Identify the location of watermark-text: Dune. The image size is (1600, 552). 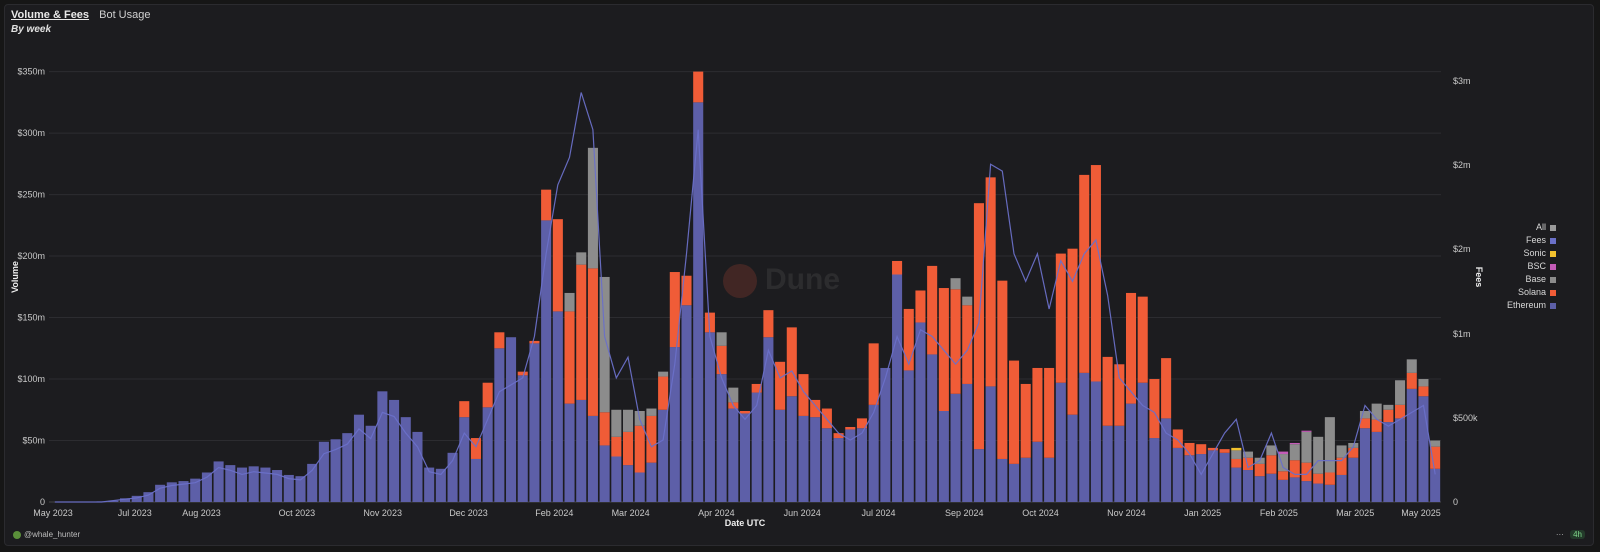
(802, 279).